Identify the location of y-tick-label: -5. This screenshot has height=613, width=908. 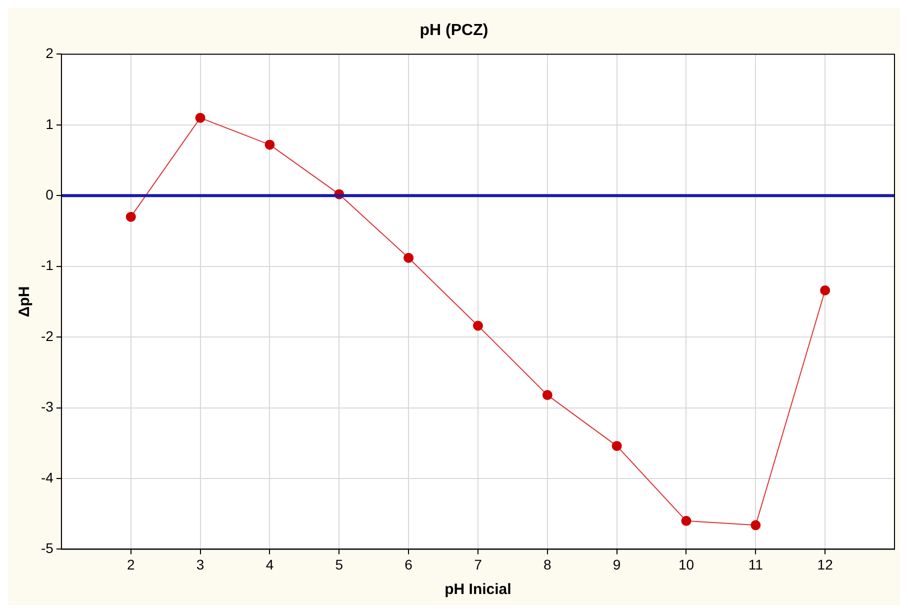
(47, 548).